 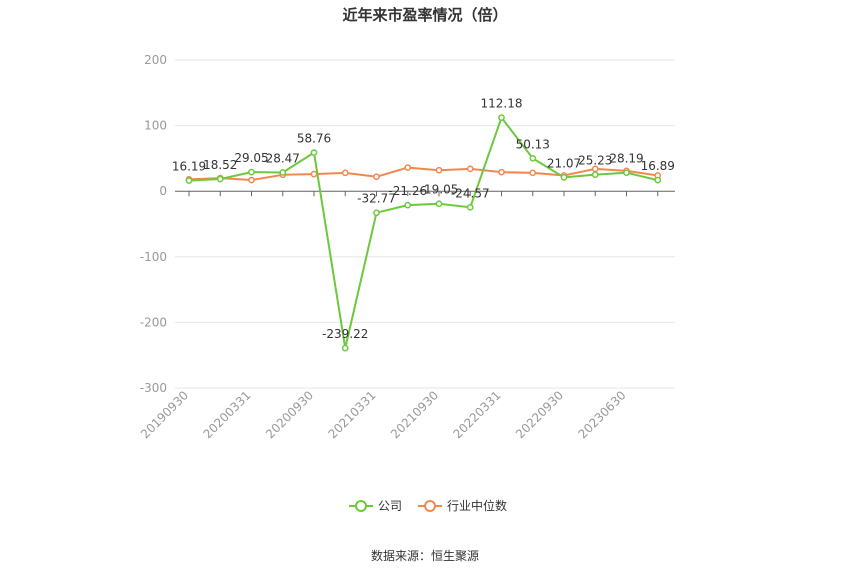 I want to click on y-tick-label: 0, so click(x=163, y=191).